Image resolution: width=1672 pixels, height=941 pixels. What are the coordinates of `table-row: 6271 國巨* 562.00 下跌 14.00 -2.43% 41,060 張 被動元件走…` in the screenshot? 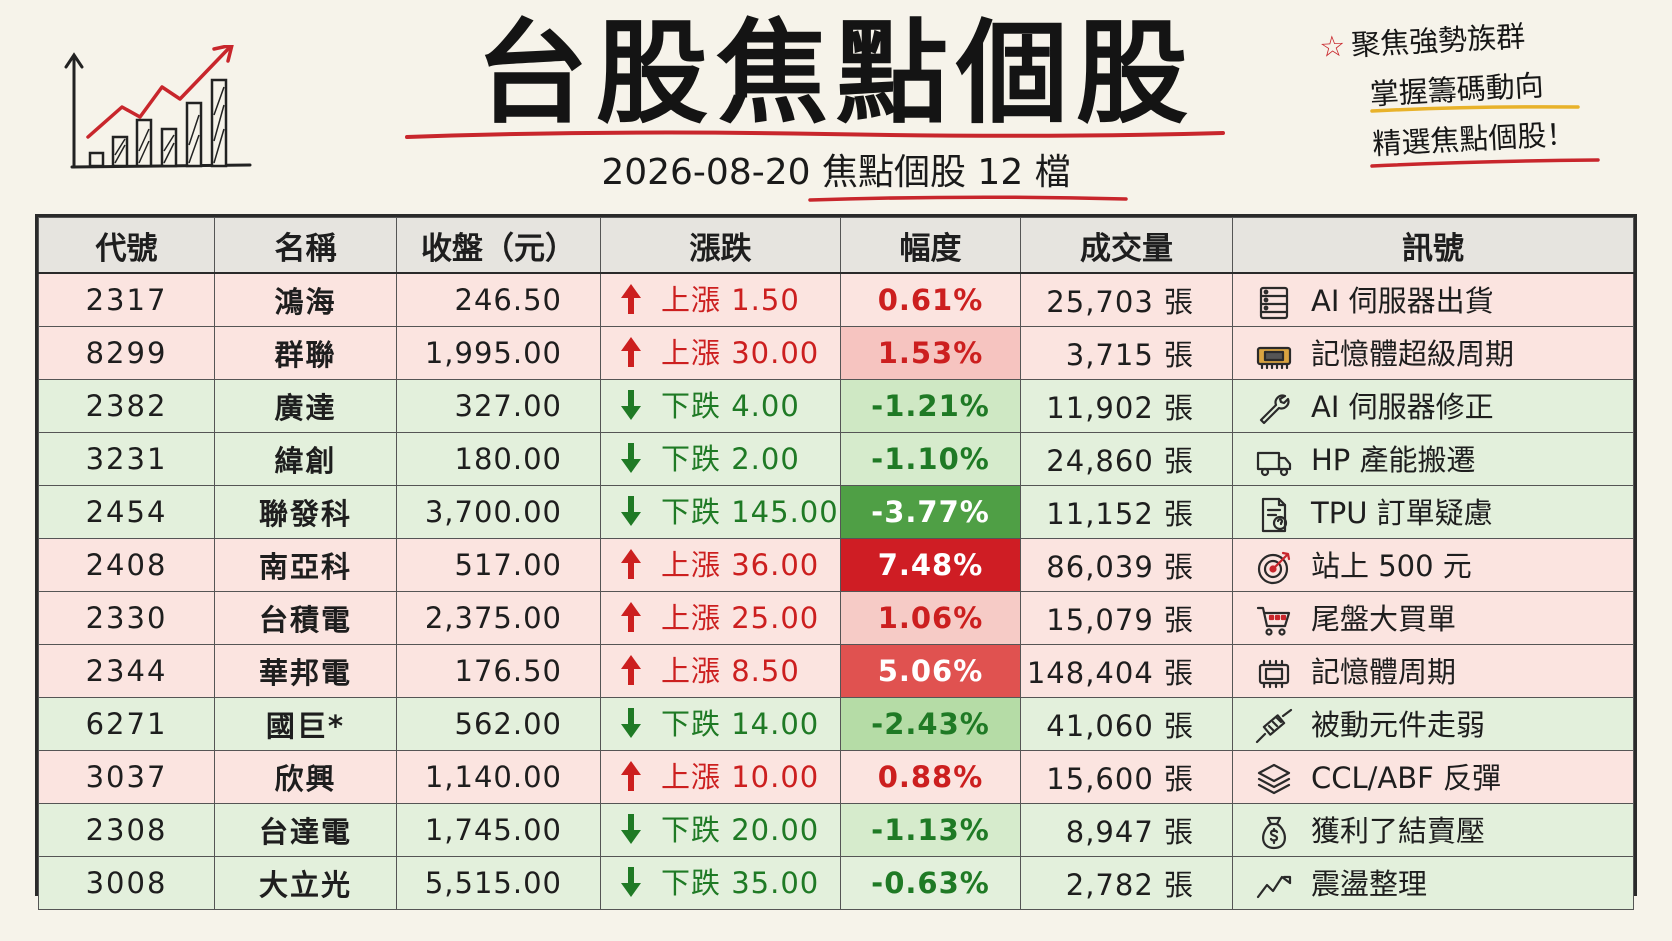 It's located at (836, 724).